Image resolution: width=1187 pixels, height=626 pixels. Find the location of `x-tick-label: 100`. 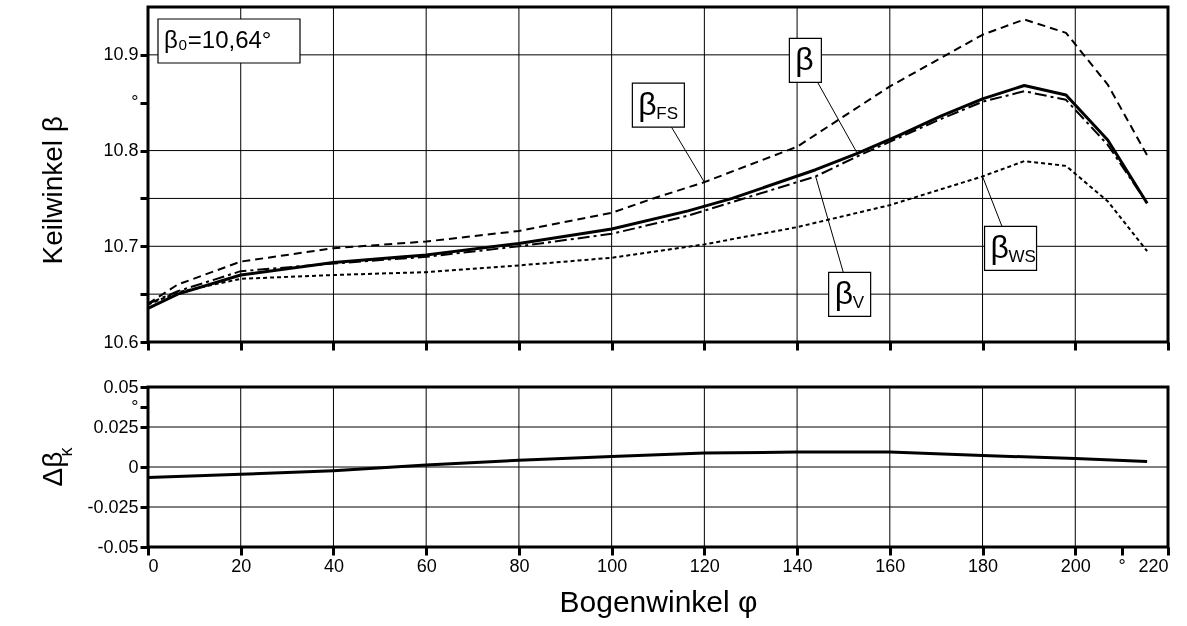

x-tick-label: 100 is located at coordinates (612, 565).